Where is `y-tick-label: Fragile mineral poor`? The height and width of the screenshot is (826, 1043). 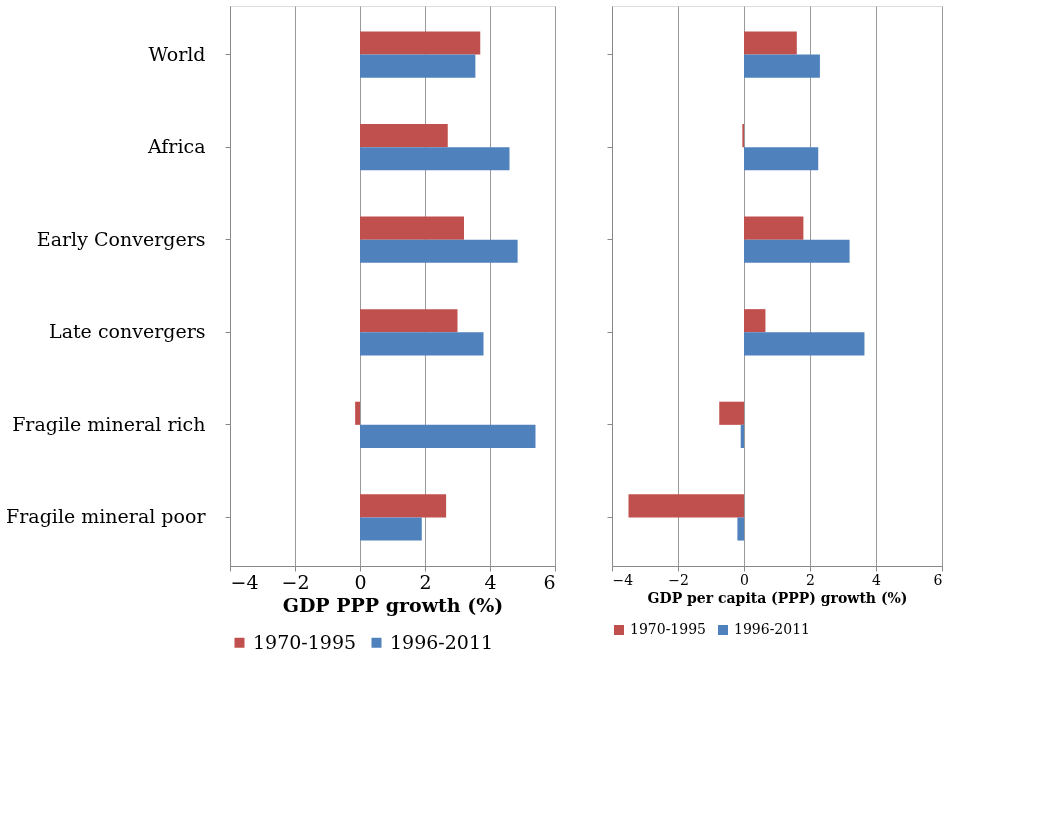 y-tick-label: Fragile mineral poor is located at coordinates (106, 516).